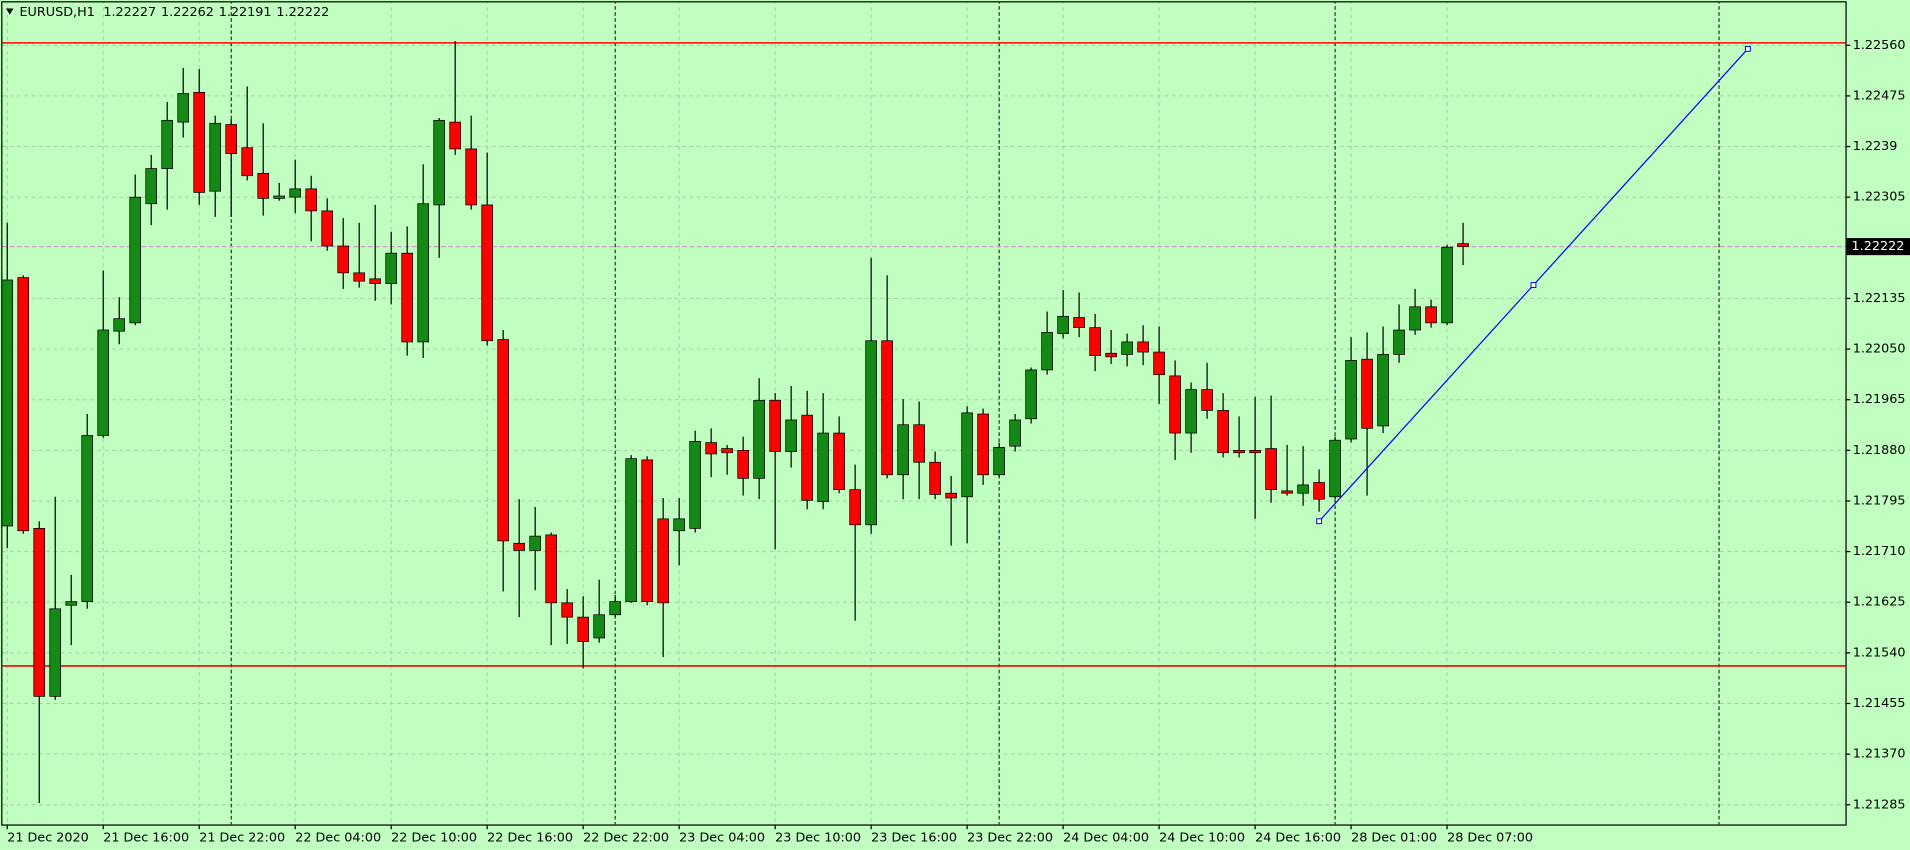  Describe the element at coordinates (1298, 837) in the screenshot. I see `x-tick-label: 24 Dec 16:00` at that location.